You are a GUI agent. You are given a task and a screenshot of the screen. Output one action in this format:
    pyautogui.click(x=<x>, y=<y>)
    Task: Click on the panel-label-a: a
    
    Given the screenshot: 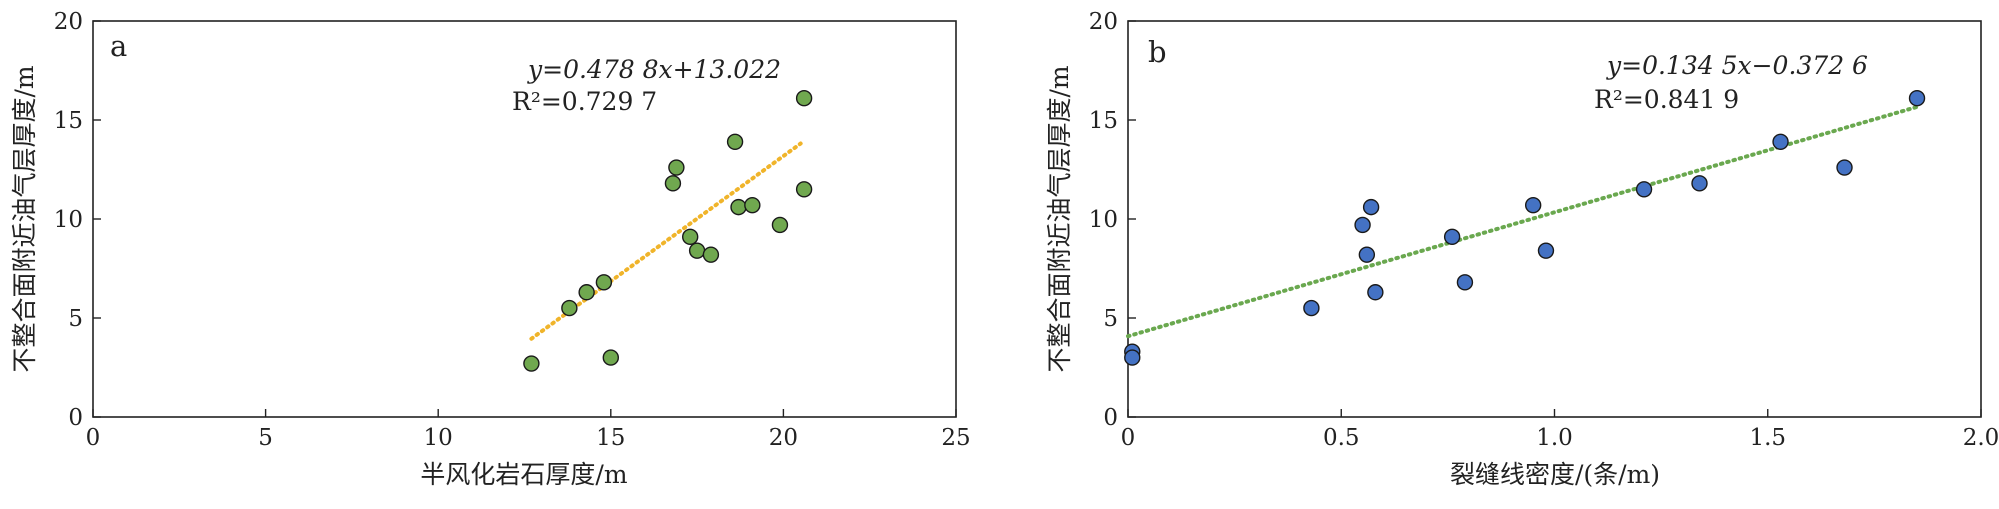 What is the action you would take?
    pyautogui.click(x=118, y=46)
    